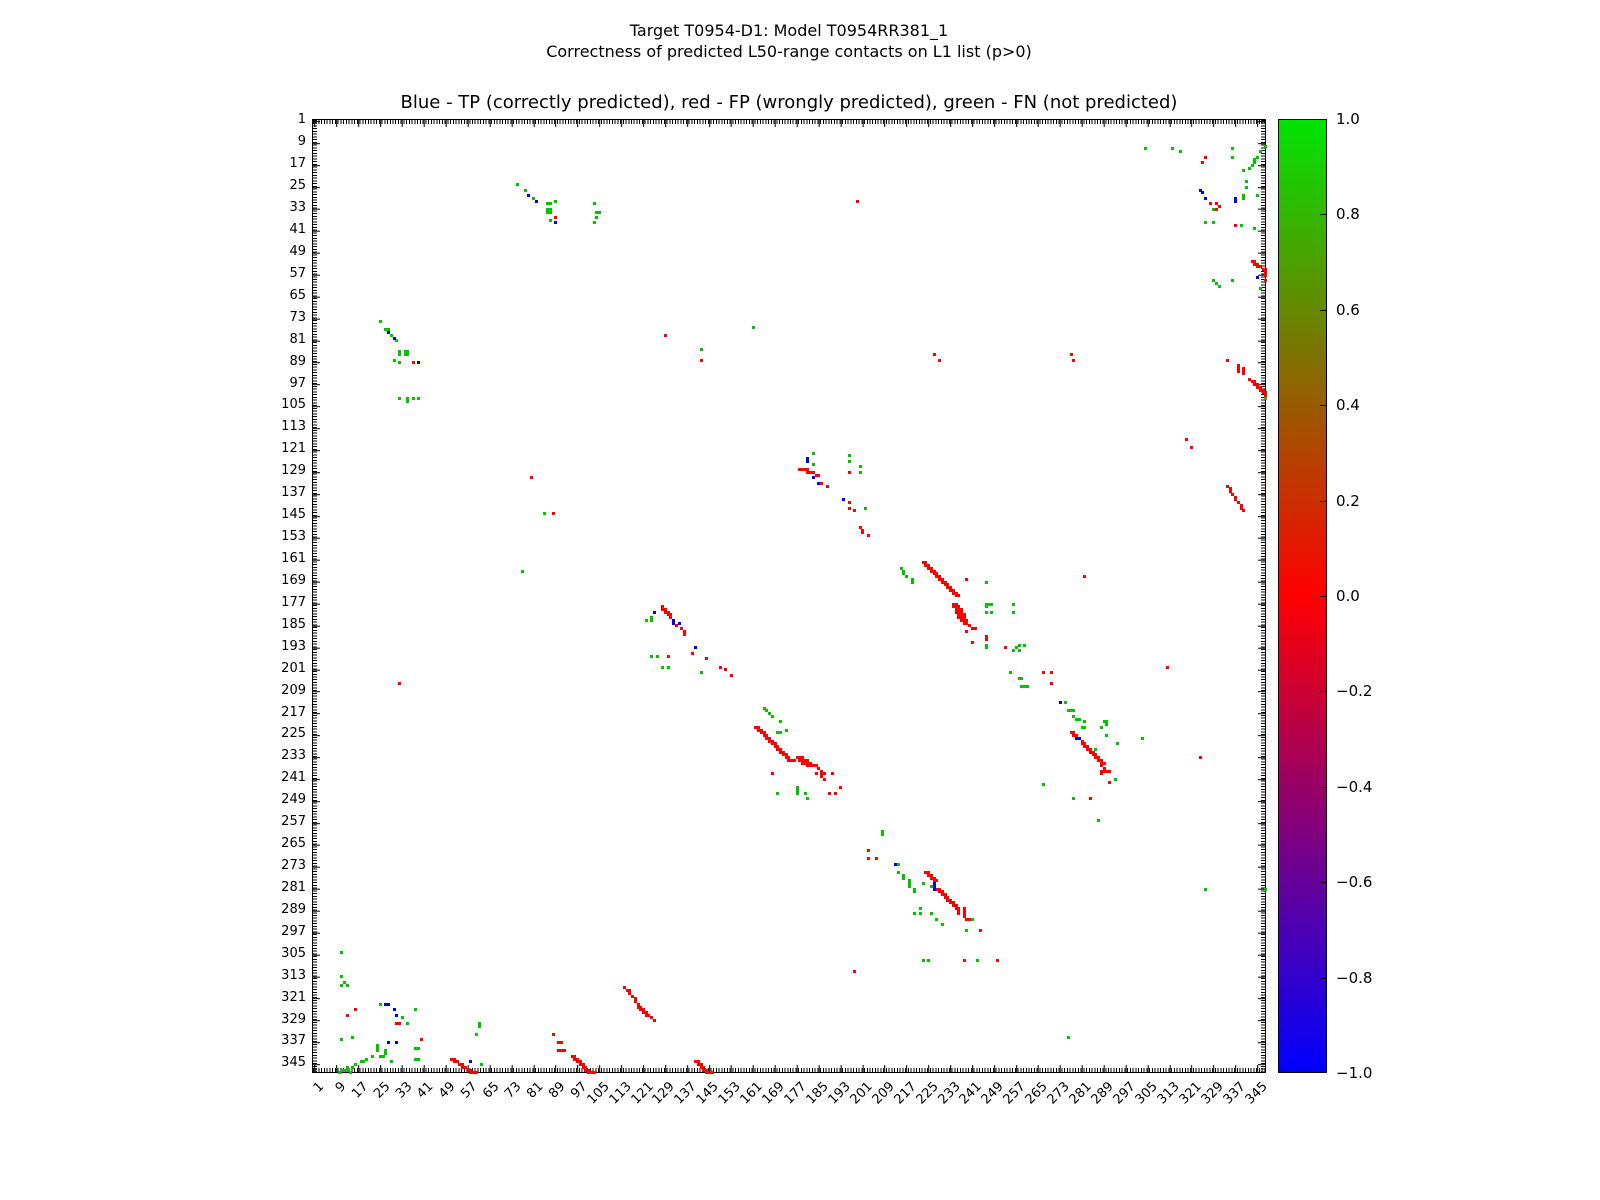 The image size is (1600, 1200). Describe the element at coordinates (293, 1063) in the screenshot. I see `y-tick-label: 345` at that location.